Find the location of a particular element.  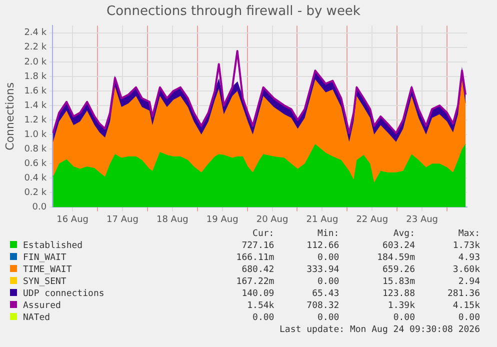

text: Cur: is located at coordinates (263, 234).